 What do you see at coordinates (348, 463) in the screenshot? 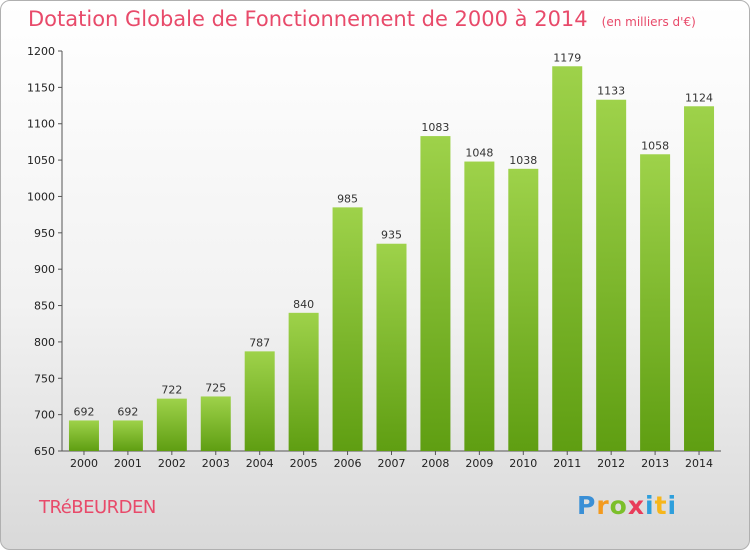
I see `x-tick-label: 2006` at bounding box center [348, 463].